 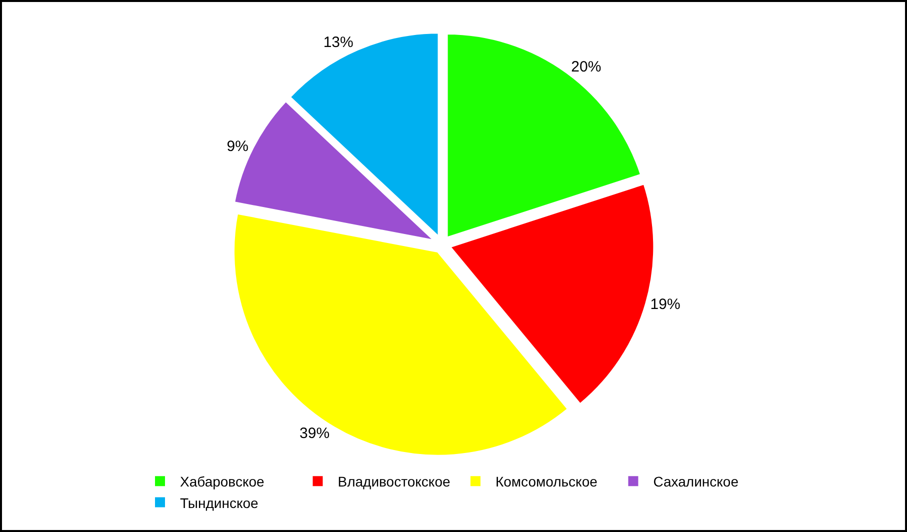 What do you see at coordinates (222, 482) in the screenshot?
I see `legend-label: Хабаровское` at bounding box center [222, 482].